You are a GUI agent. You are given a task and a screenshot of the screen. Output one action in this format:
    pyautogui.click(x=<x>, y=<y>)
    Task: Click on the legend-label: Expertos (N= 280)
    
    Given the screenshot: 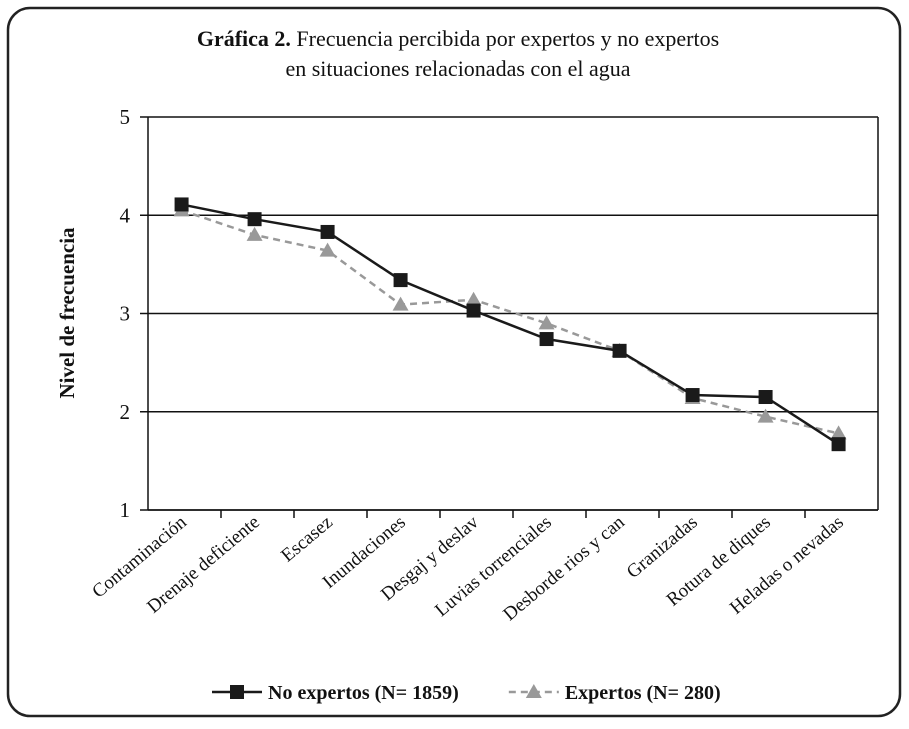 What is the action you would take?
    pyautogui.click(x=643, y=693)
    